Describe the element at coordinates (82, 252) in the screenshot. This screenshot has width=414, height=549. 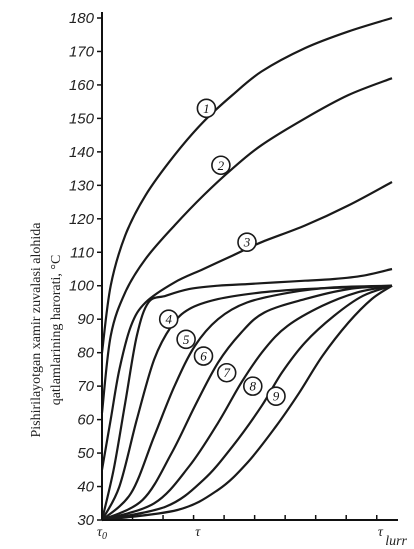
I see `y-tick-label: 110` at that location.